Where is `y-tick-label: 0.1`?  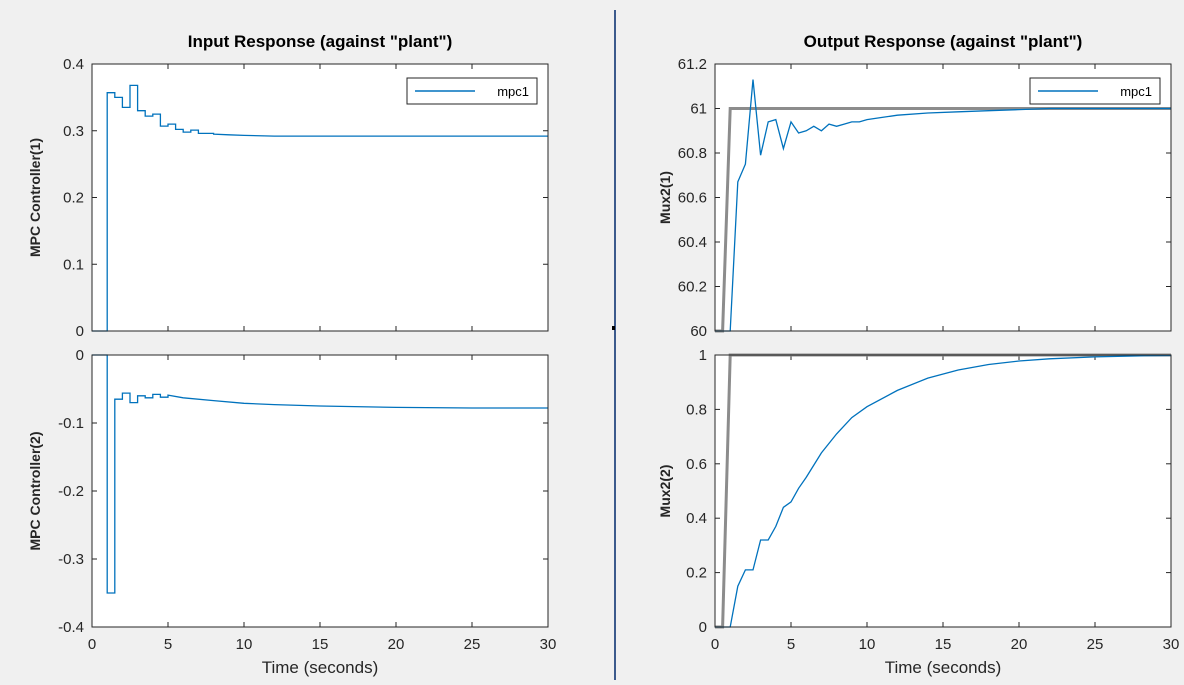 y-tick-label: 0.1 is located at coordinates (73, 264).